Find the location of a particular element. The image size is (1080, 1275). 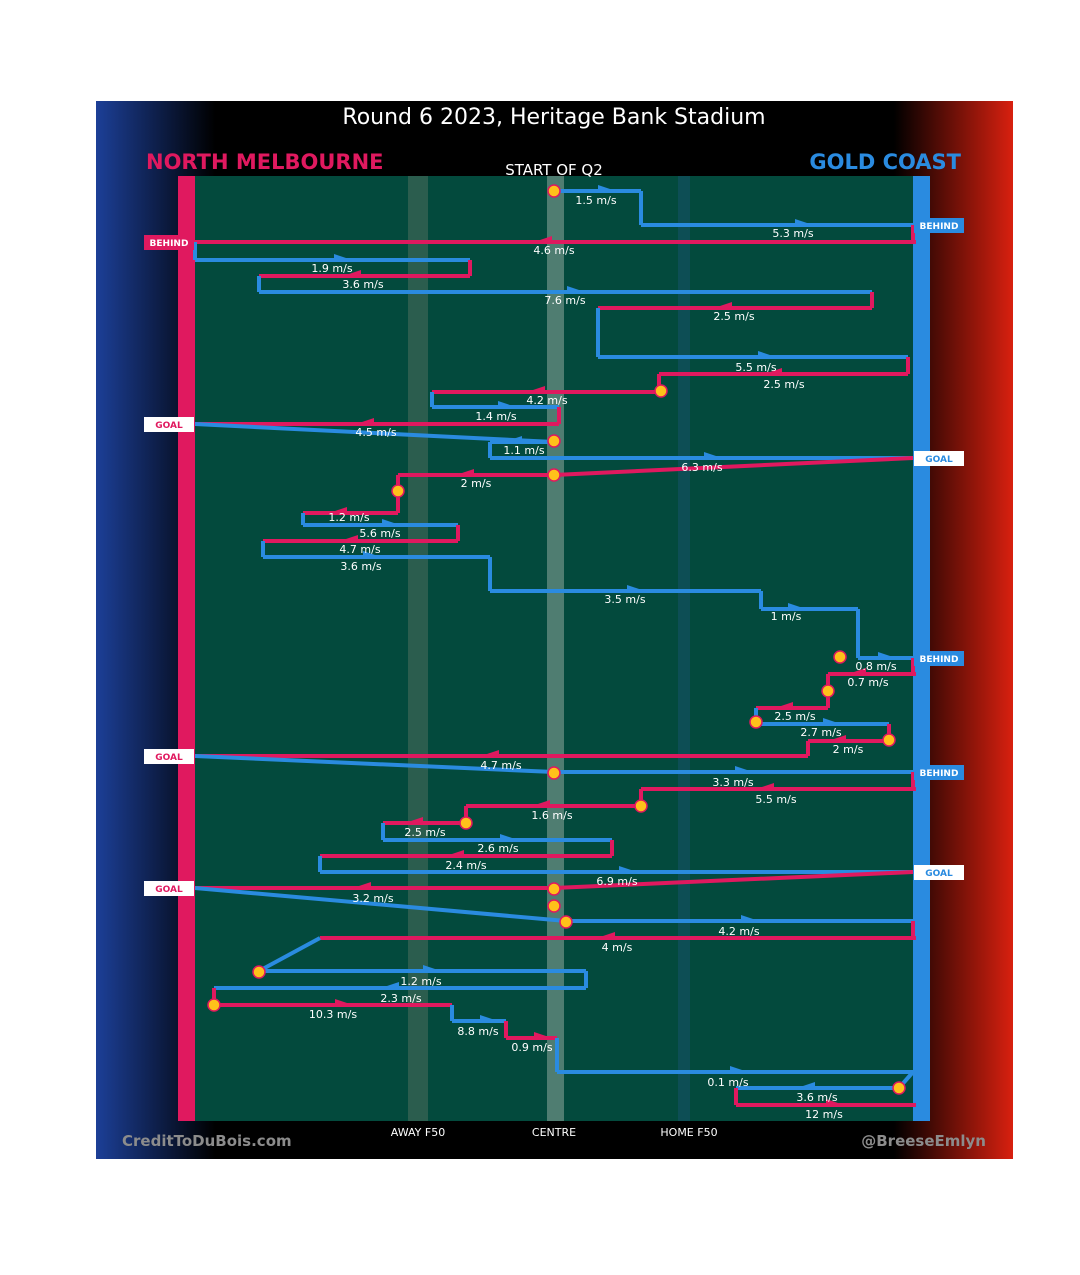

speed-label: 7.6 m/s is located at coordinates (564, 300).